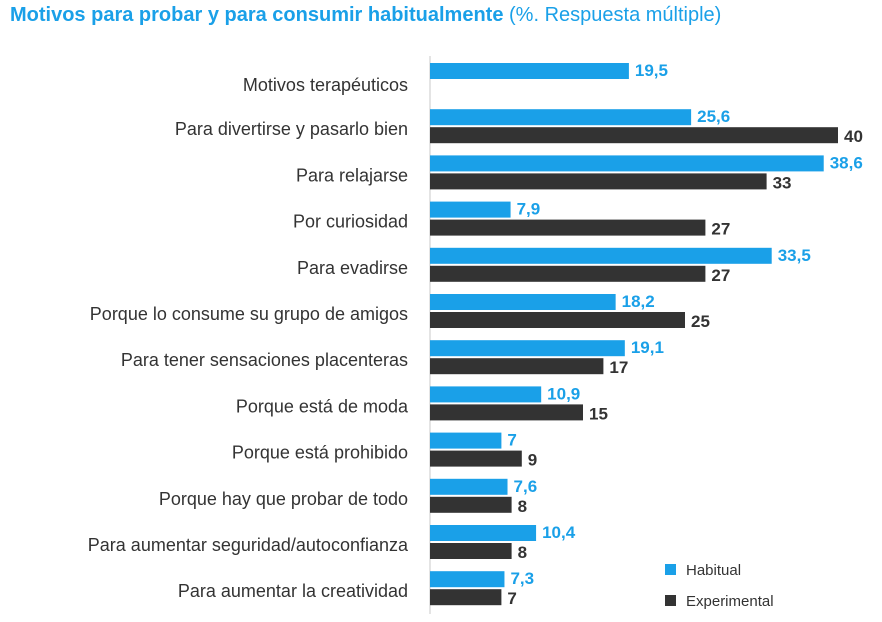 This screenshot has width=882, height=622. I want to click on data-label-habitual: 7,3, so click(522, 578).